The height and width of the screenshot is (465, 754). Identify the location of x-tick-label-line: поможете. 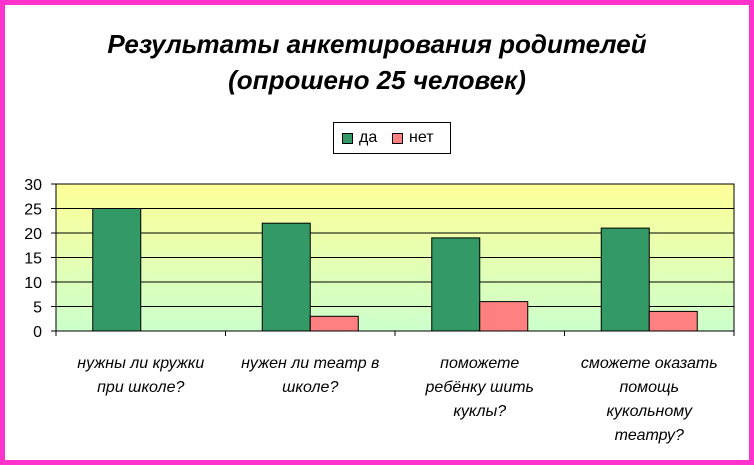
(480, 363).